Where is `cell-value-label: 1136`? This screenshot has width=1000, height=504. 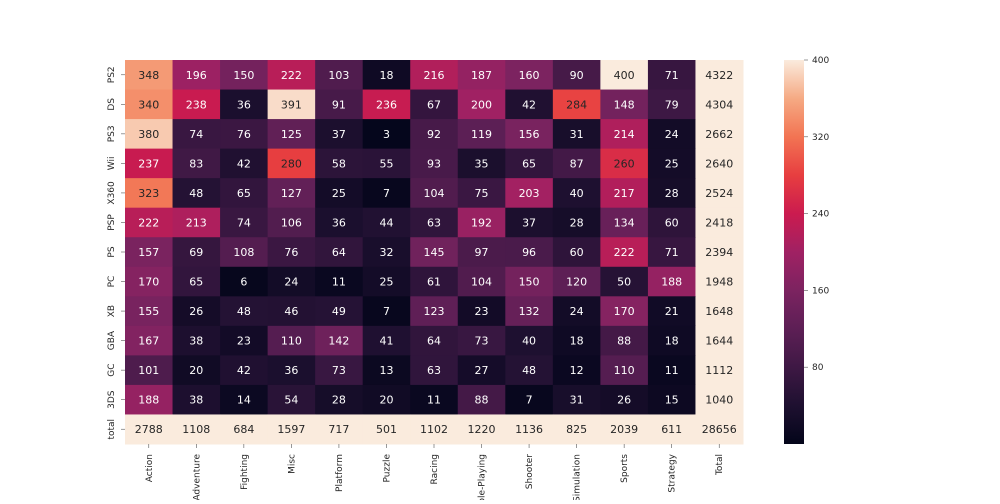 cell-value-label: 1136 is located at coordinates (529, 429).